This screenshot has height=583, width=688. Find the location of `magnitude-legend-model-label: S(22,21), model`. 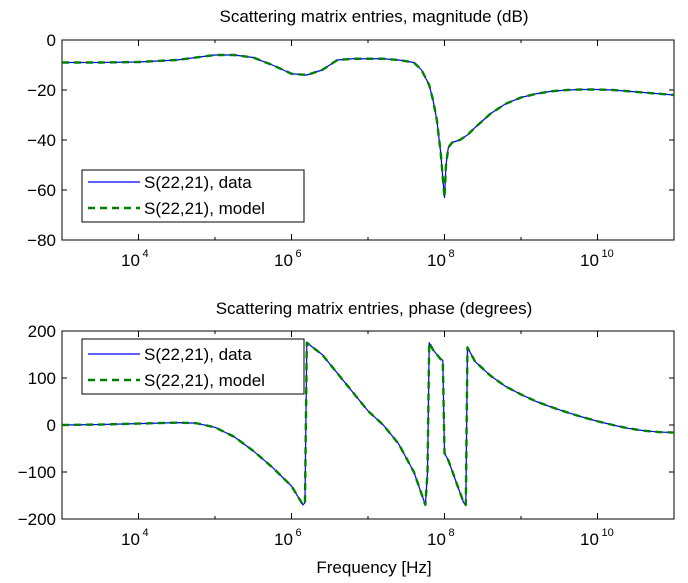

magnitude-legend-model-label: S(22,21), model is located at coordinates (204, 208).